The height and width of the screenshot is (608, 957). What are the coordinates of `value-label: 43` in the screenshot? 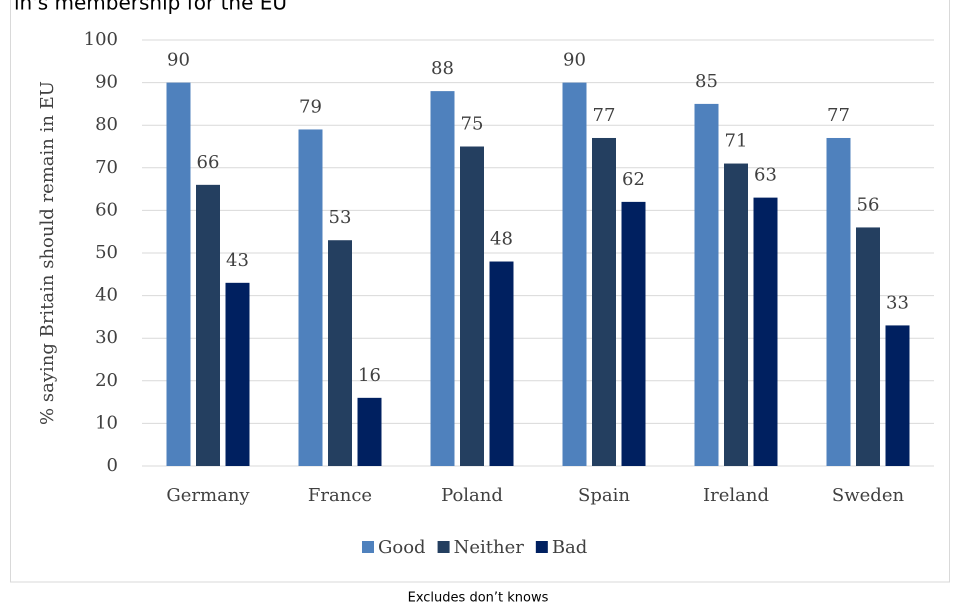 It's located at (237, 260).